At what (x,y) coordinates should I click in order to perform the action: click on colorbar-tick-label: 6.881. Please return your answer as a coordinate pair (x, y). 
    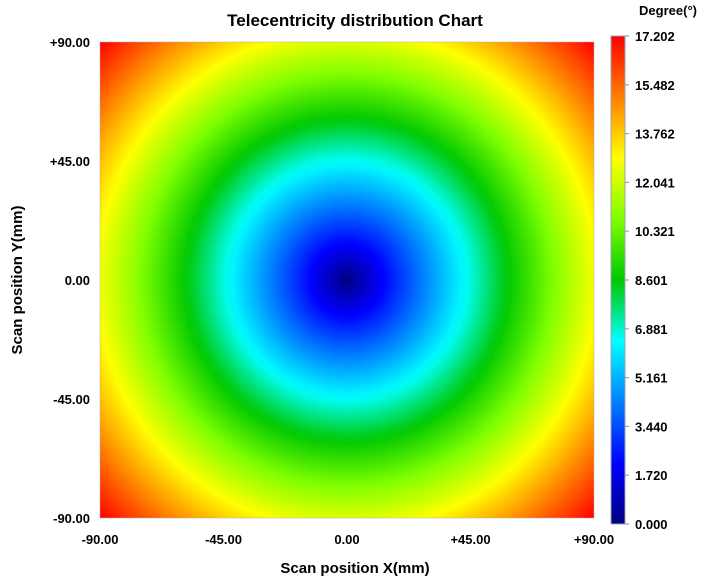
    Looking at the image, I should click on (651, 329).